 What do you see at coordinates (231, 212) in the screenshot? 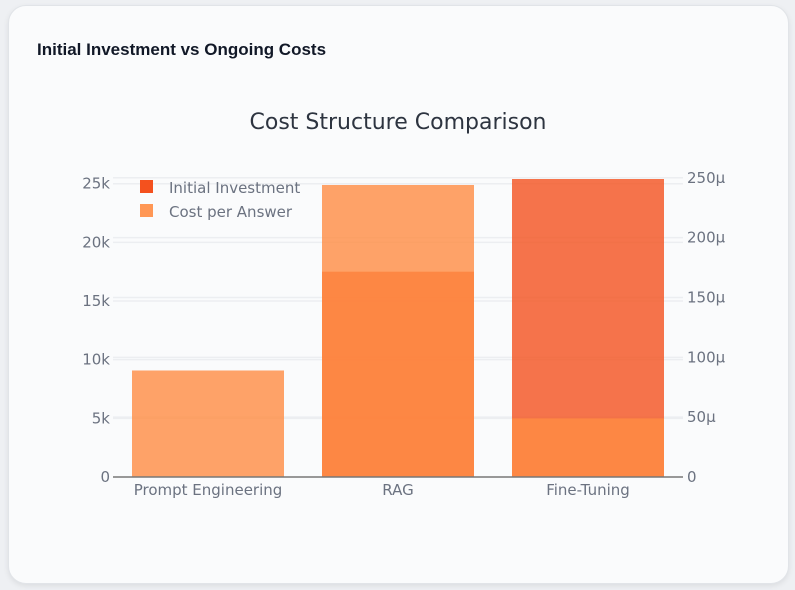
I see `legend-label: Cost per Answer` at bounding box center [231, 212].